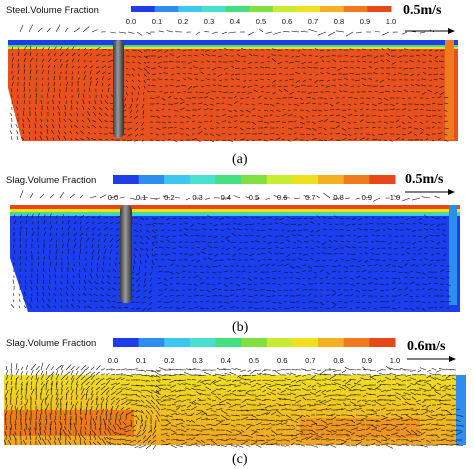 The height and width of the screenshot is (469, 474). Describe the element at coordinates (254, 197) in the screenshot. I see `colorbar-ticks-b: 0.0 0.1 0.2 0.3 0.4 0.5 0.6 0.7 0.8 0.9 1.0` at that location.